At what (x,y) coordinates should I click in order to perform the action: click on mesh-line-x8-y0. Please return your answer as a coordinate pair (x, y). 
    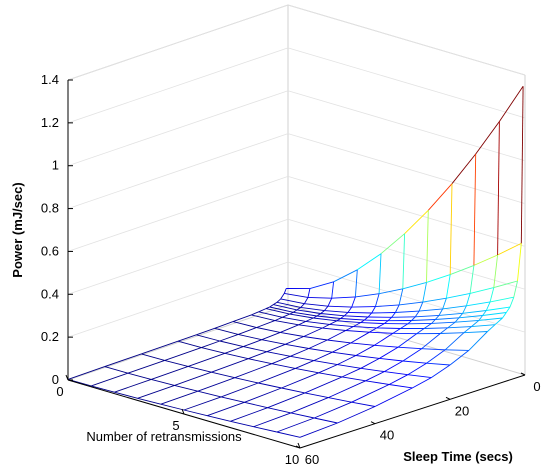
    Looking at the image, I should click on (475, 209).